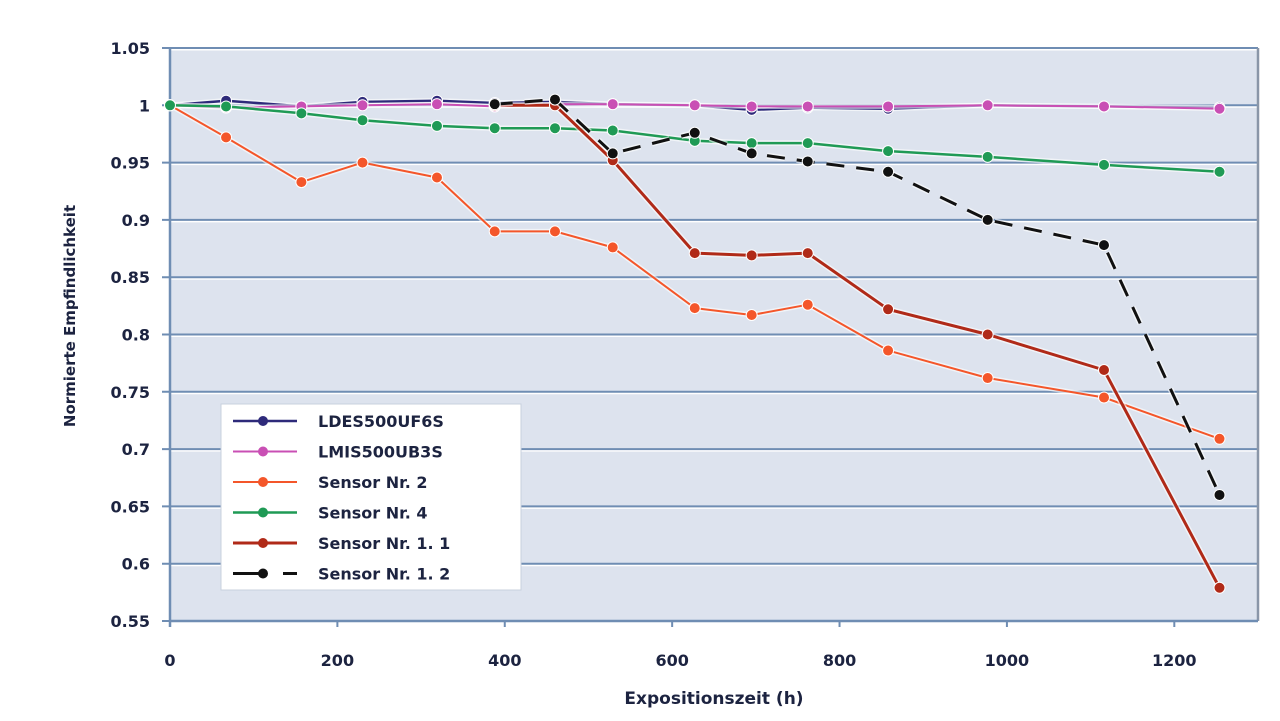 This screenshot has height=721, width=1280. Describe the element at coordinates (144, 105) in the screenshot. I see `y-tick-label: 1` at that location.